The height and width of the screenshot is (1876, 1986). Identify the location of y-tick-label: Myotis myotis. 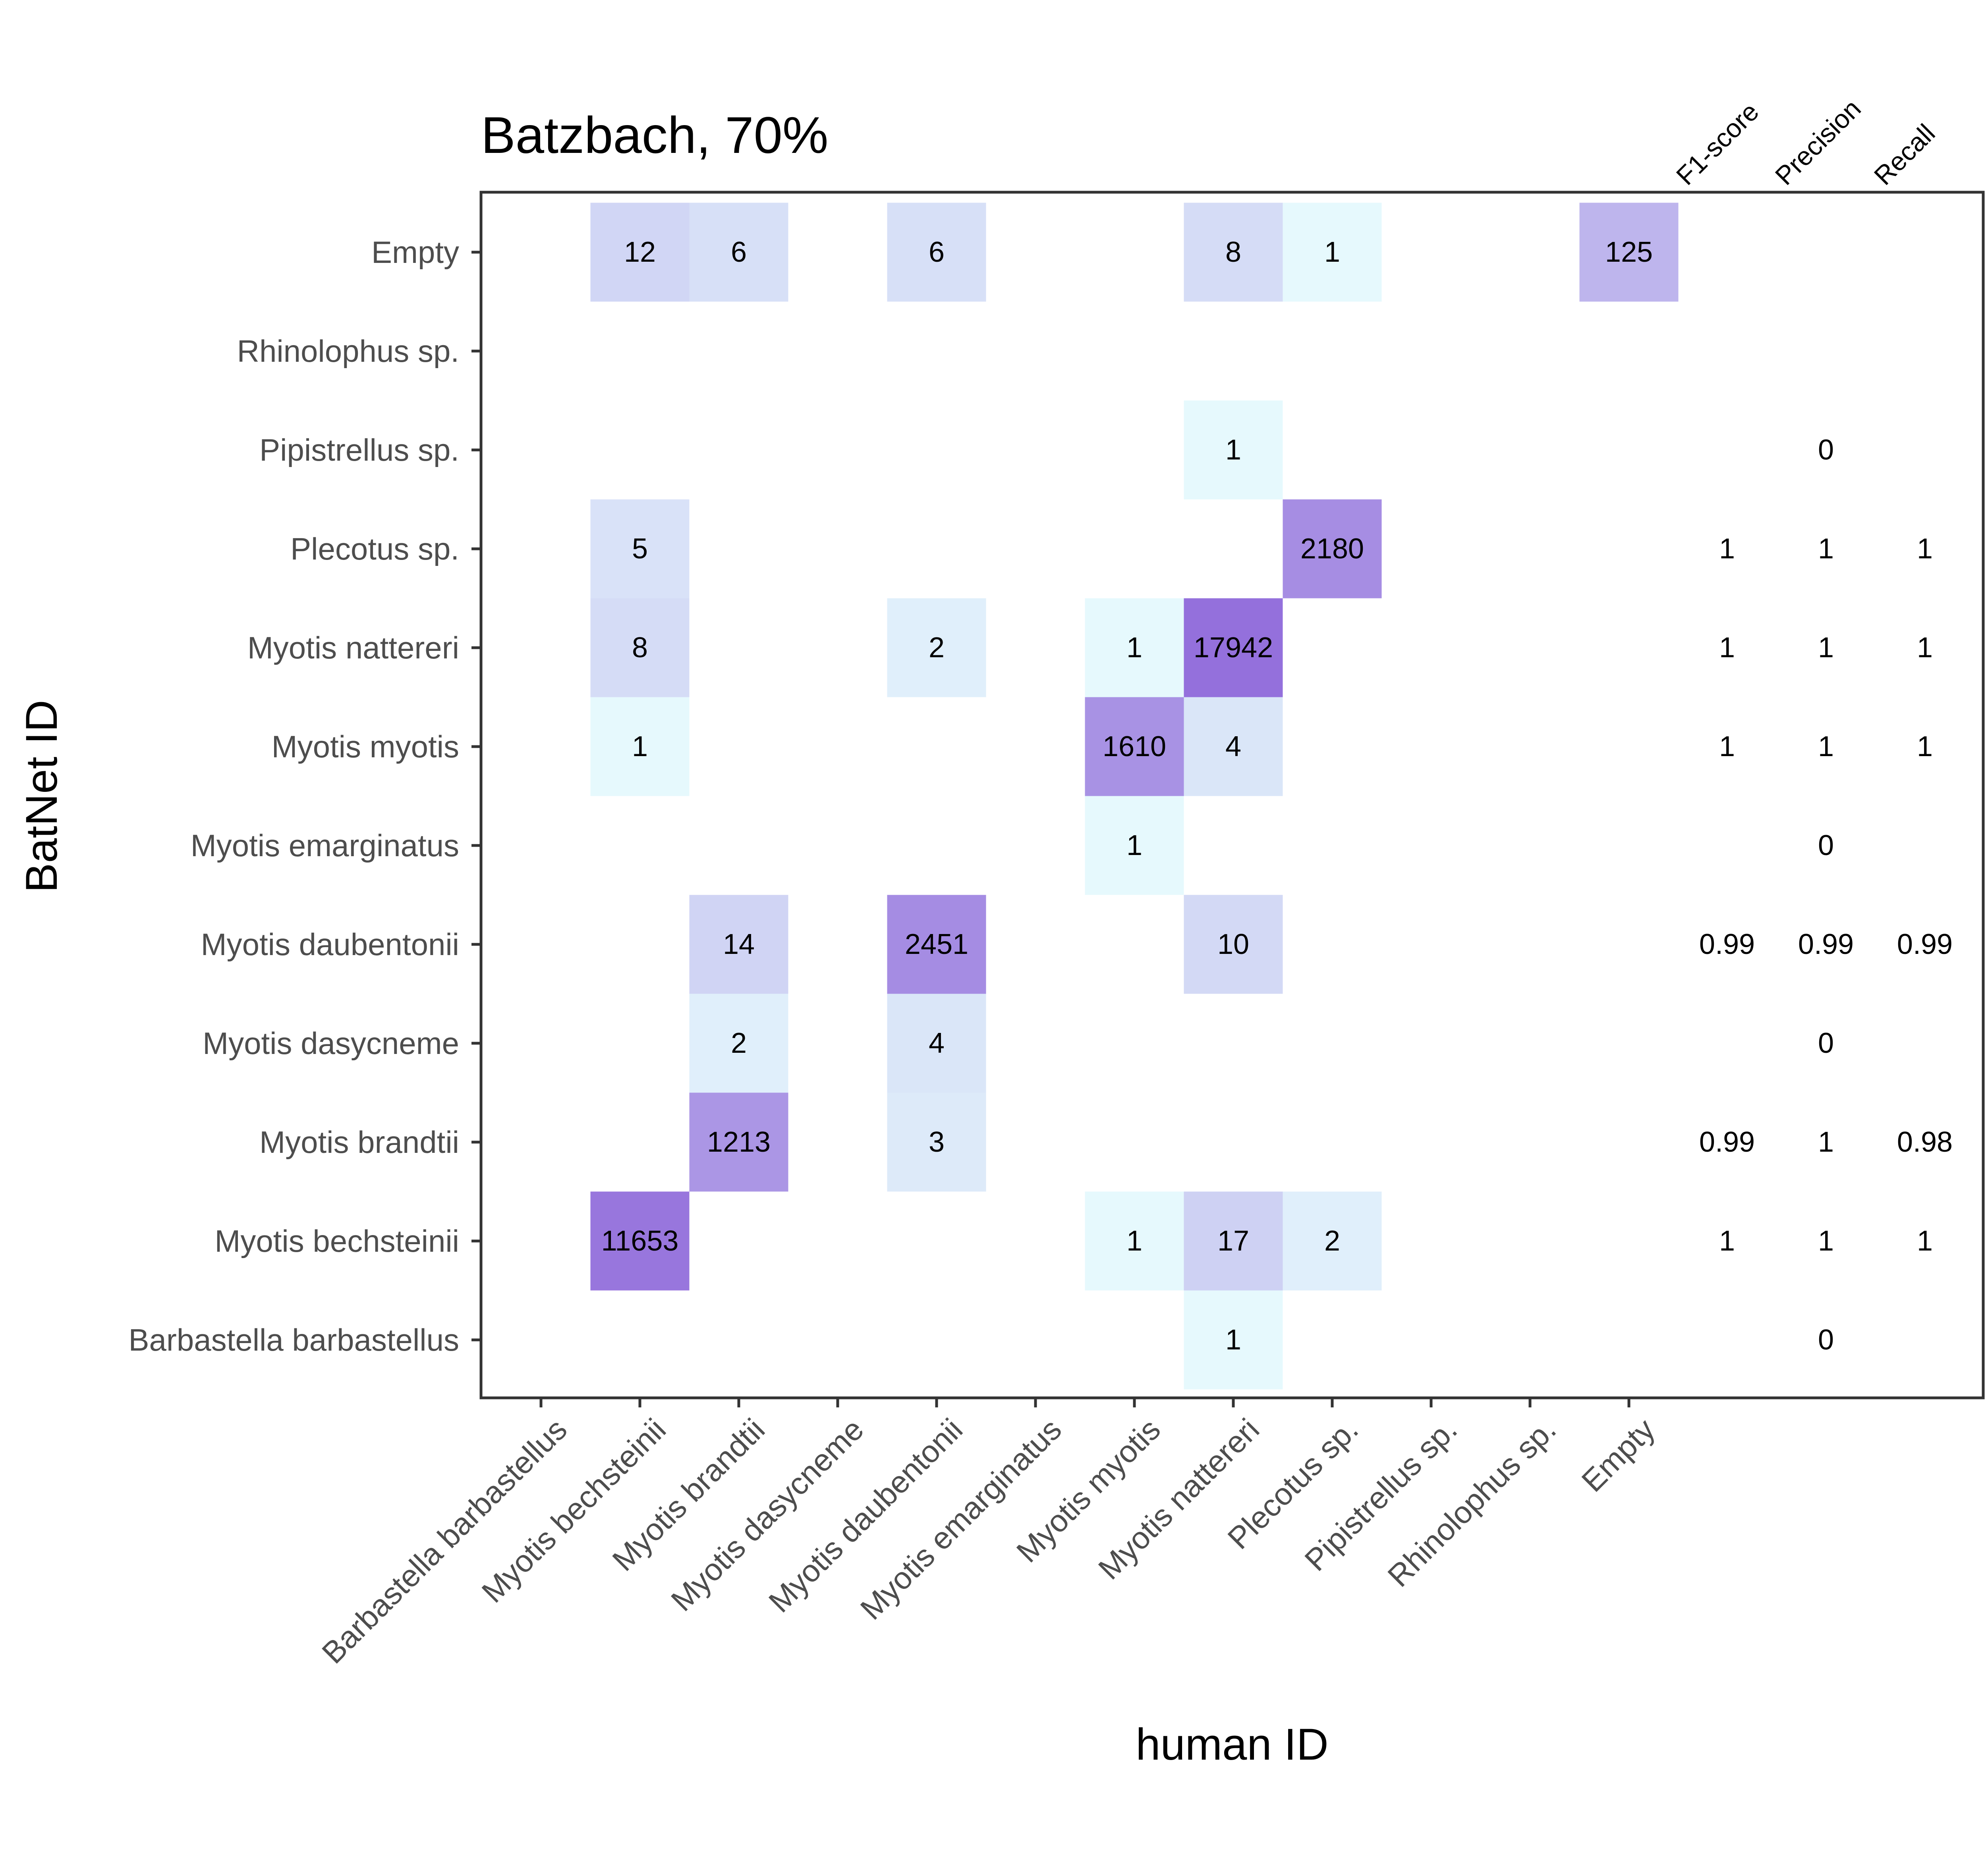
(365, 746).